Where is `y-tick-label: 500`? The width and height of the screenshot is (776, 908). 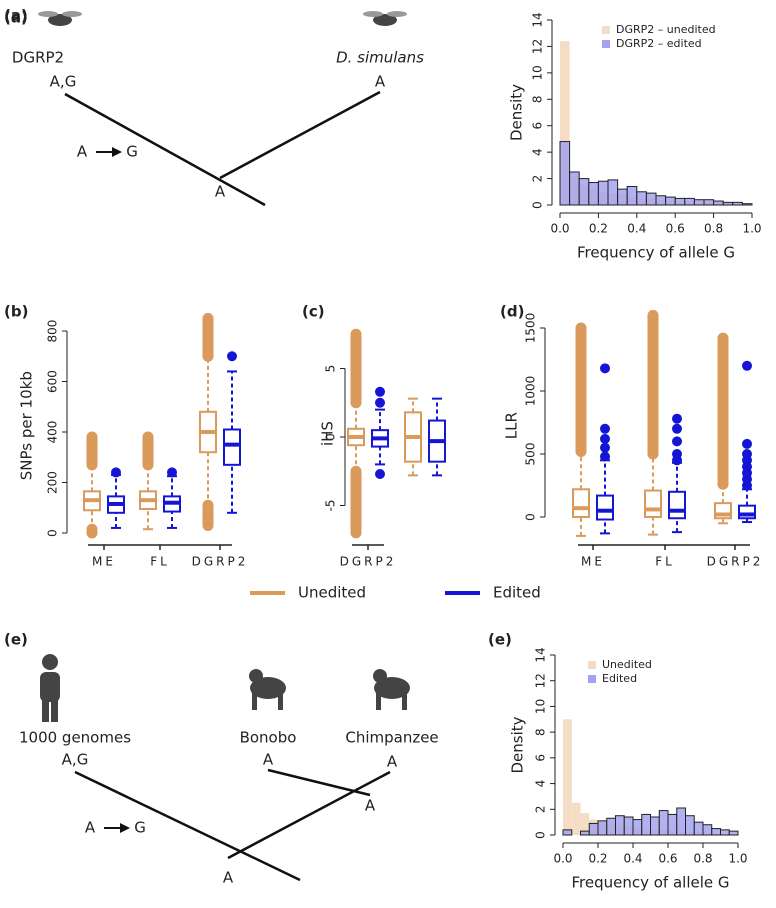 y-tick-label: 500 is located at coordinates (531, 454).